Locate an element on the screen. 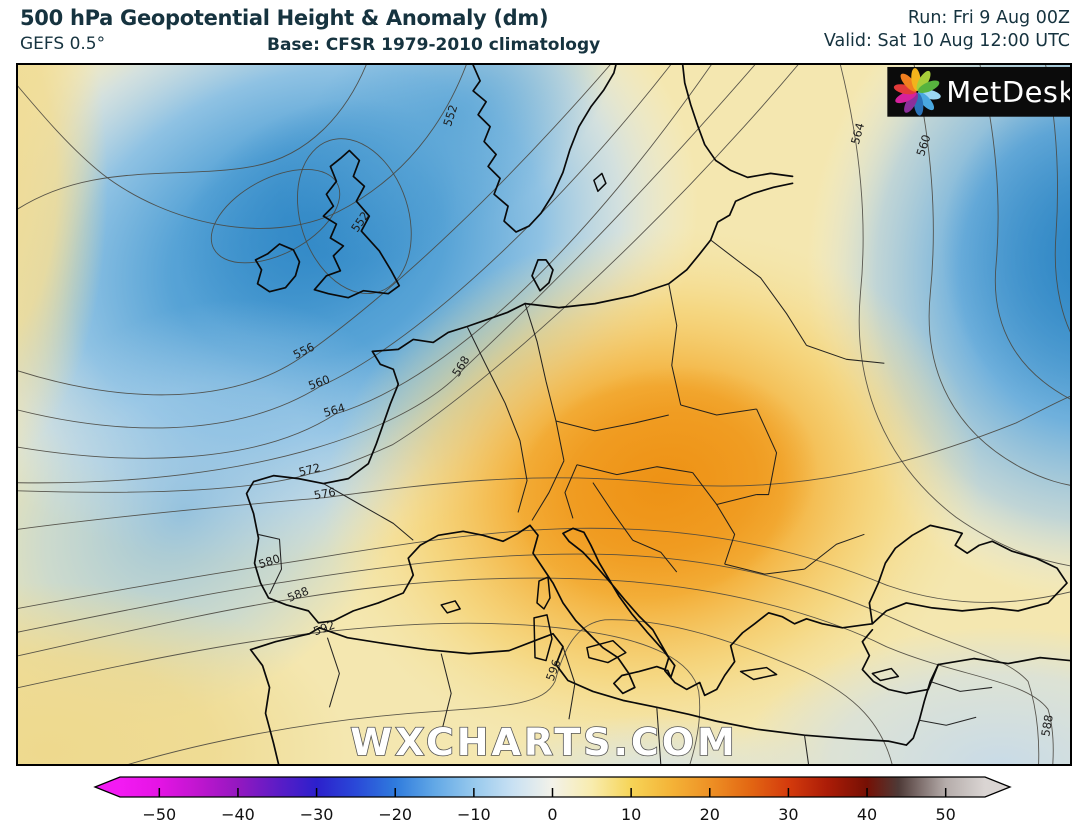 This screenshot has width=1088, height=833. colorbar-tick-label: −40 is located at coordinates (238, 814).